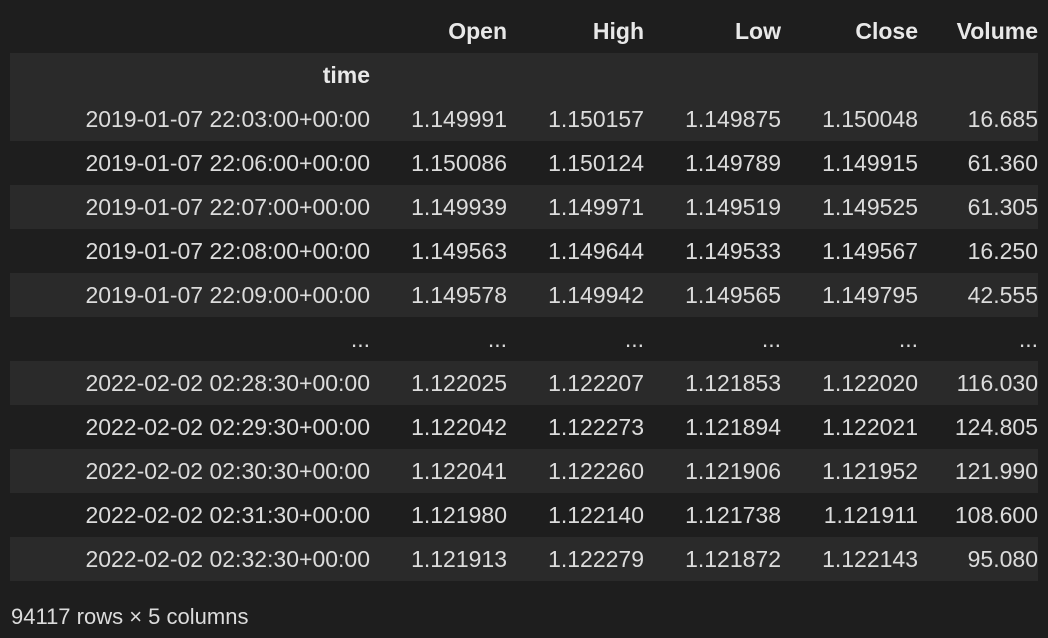 This screenshot has height=638, width=1048. Describe the element at coordinates (190, 251) in the screenshot. I see `row-index: 2019-01-07 22:08:00+00:00` at that location.